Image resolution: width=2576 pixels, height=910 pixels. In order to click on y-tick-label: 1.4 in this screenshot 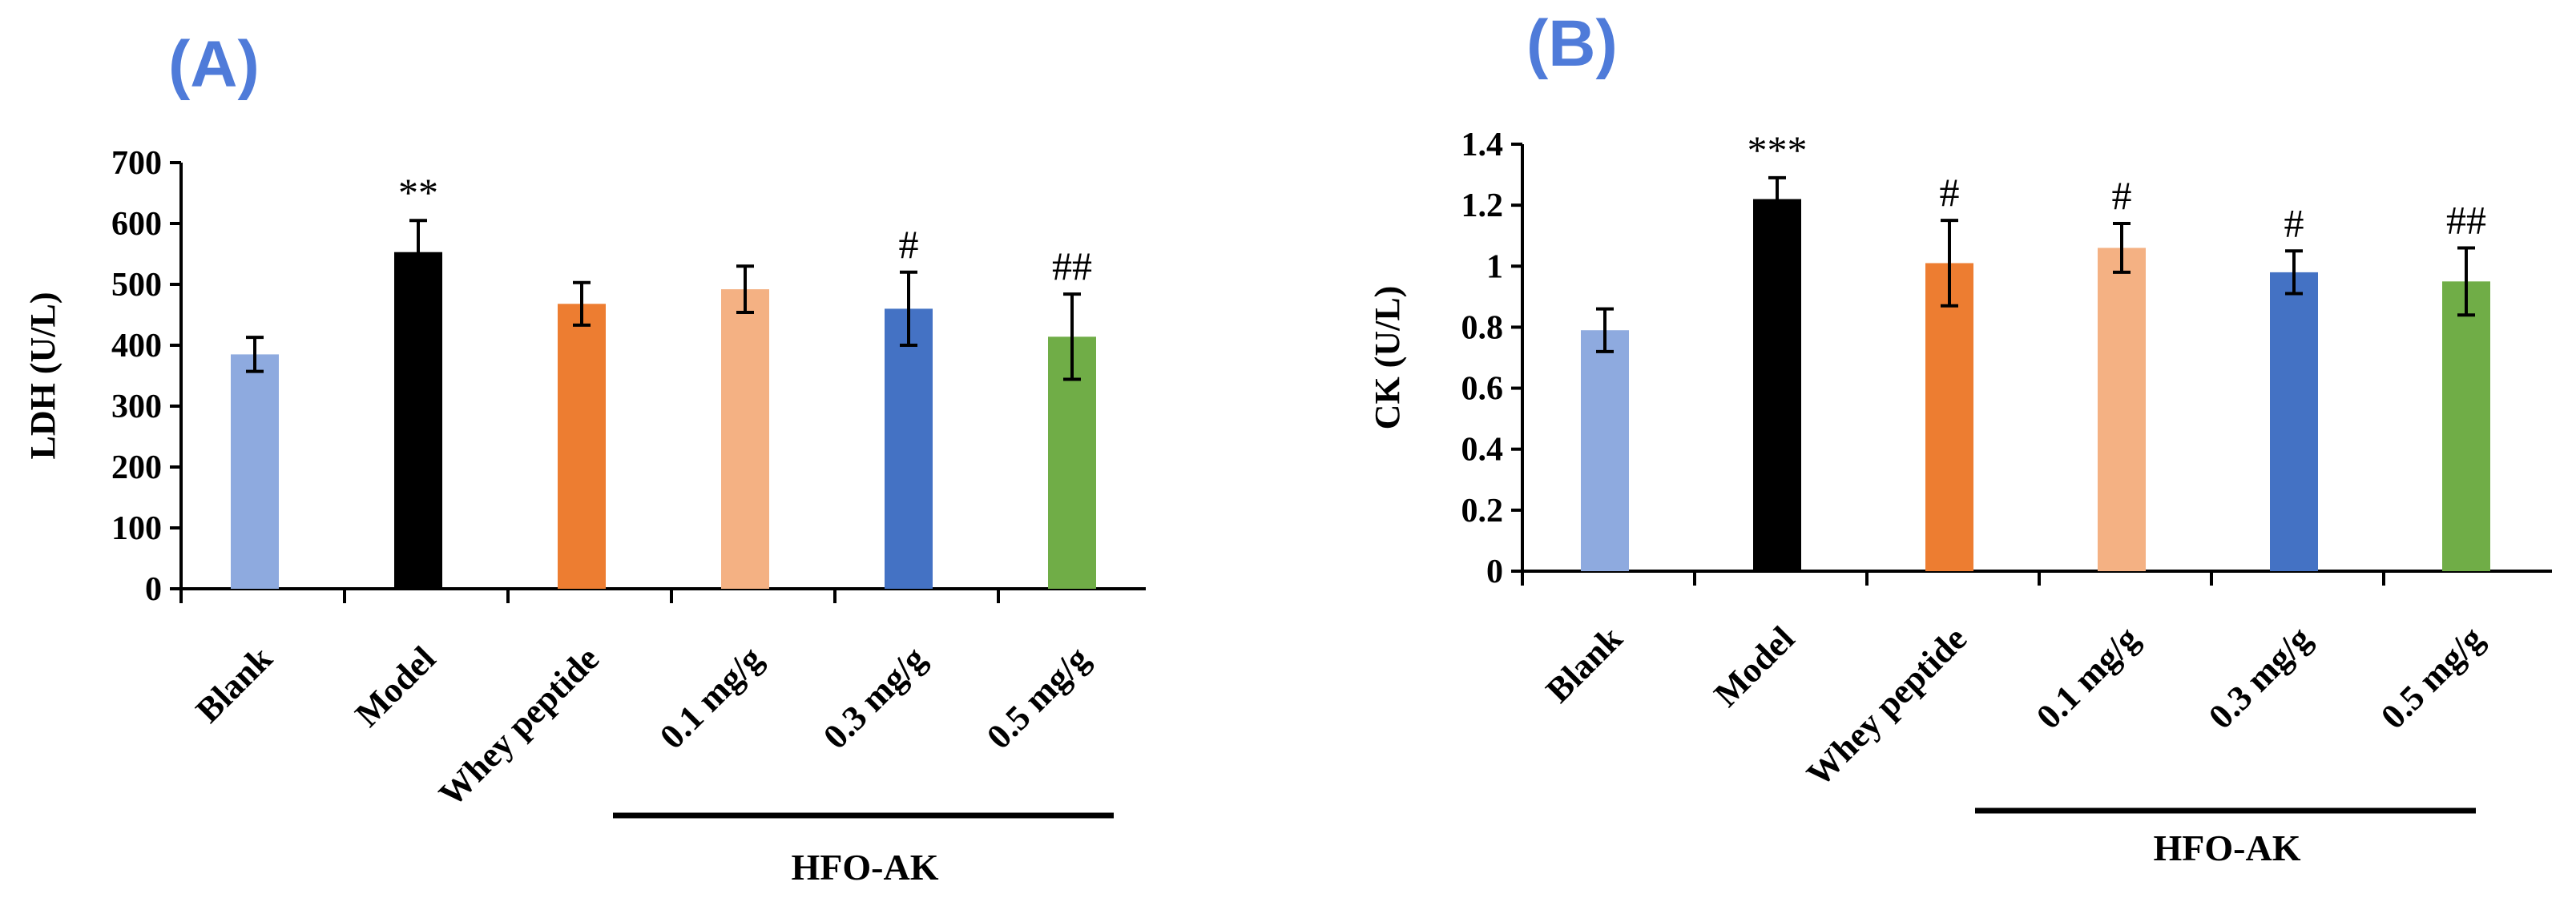, I will do `click(1482, 145)`.